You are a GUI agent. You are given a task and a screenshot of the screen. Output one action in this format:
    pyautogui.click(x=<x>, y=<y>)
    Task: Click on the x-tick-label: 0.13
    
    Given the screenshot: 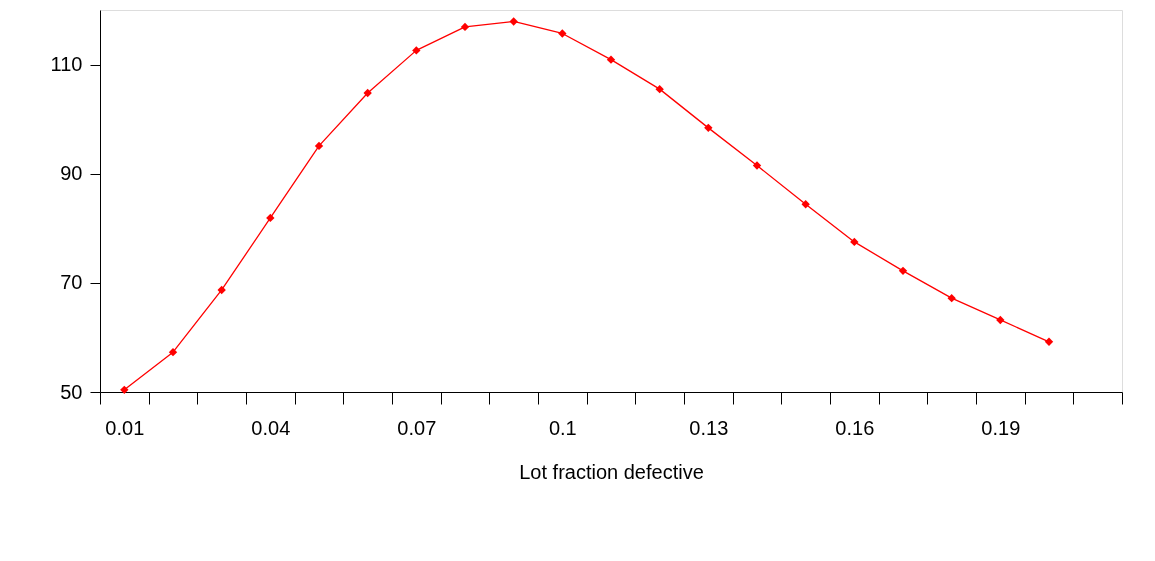 What is the action you would take?
    pyautogui.click(x=709, y=427)
    